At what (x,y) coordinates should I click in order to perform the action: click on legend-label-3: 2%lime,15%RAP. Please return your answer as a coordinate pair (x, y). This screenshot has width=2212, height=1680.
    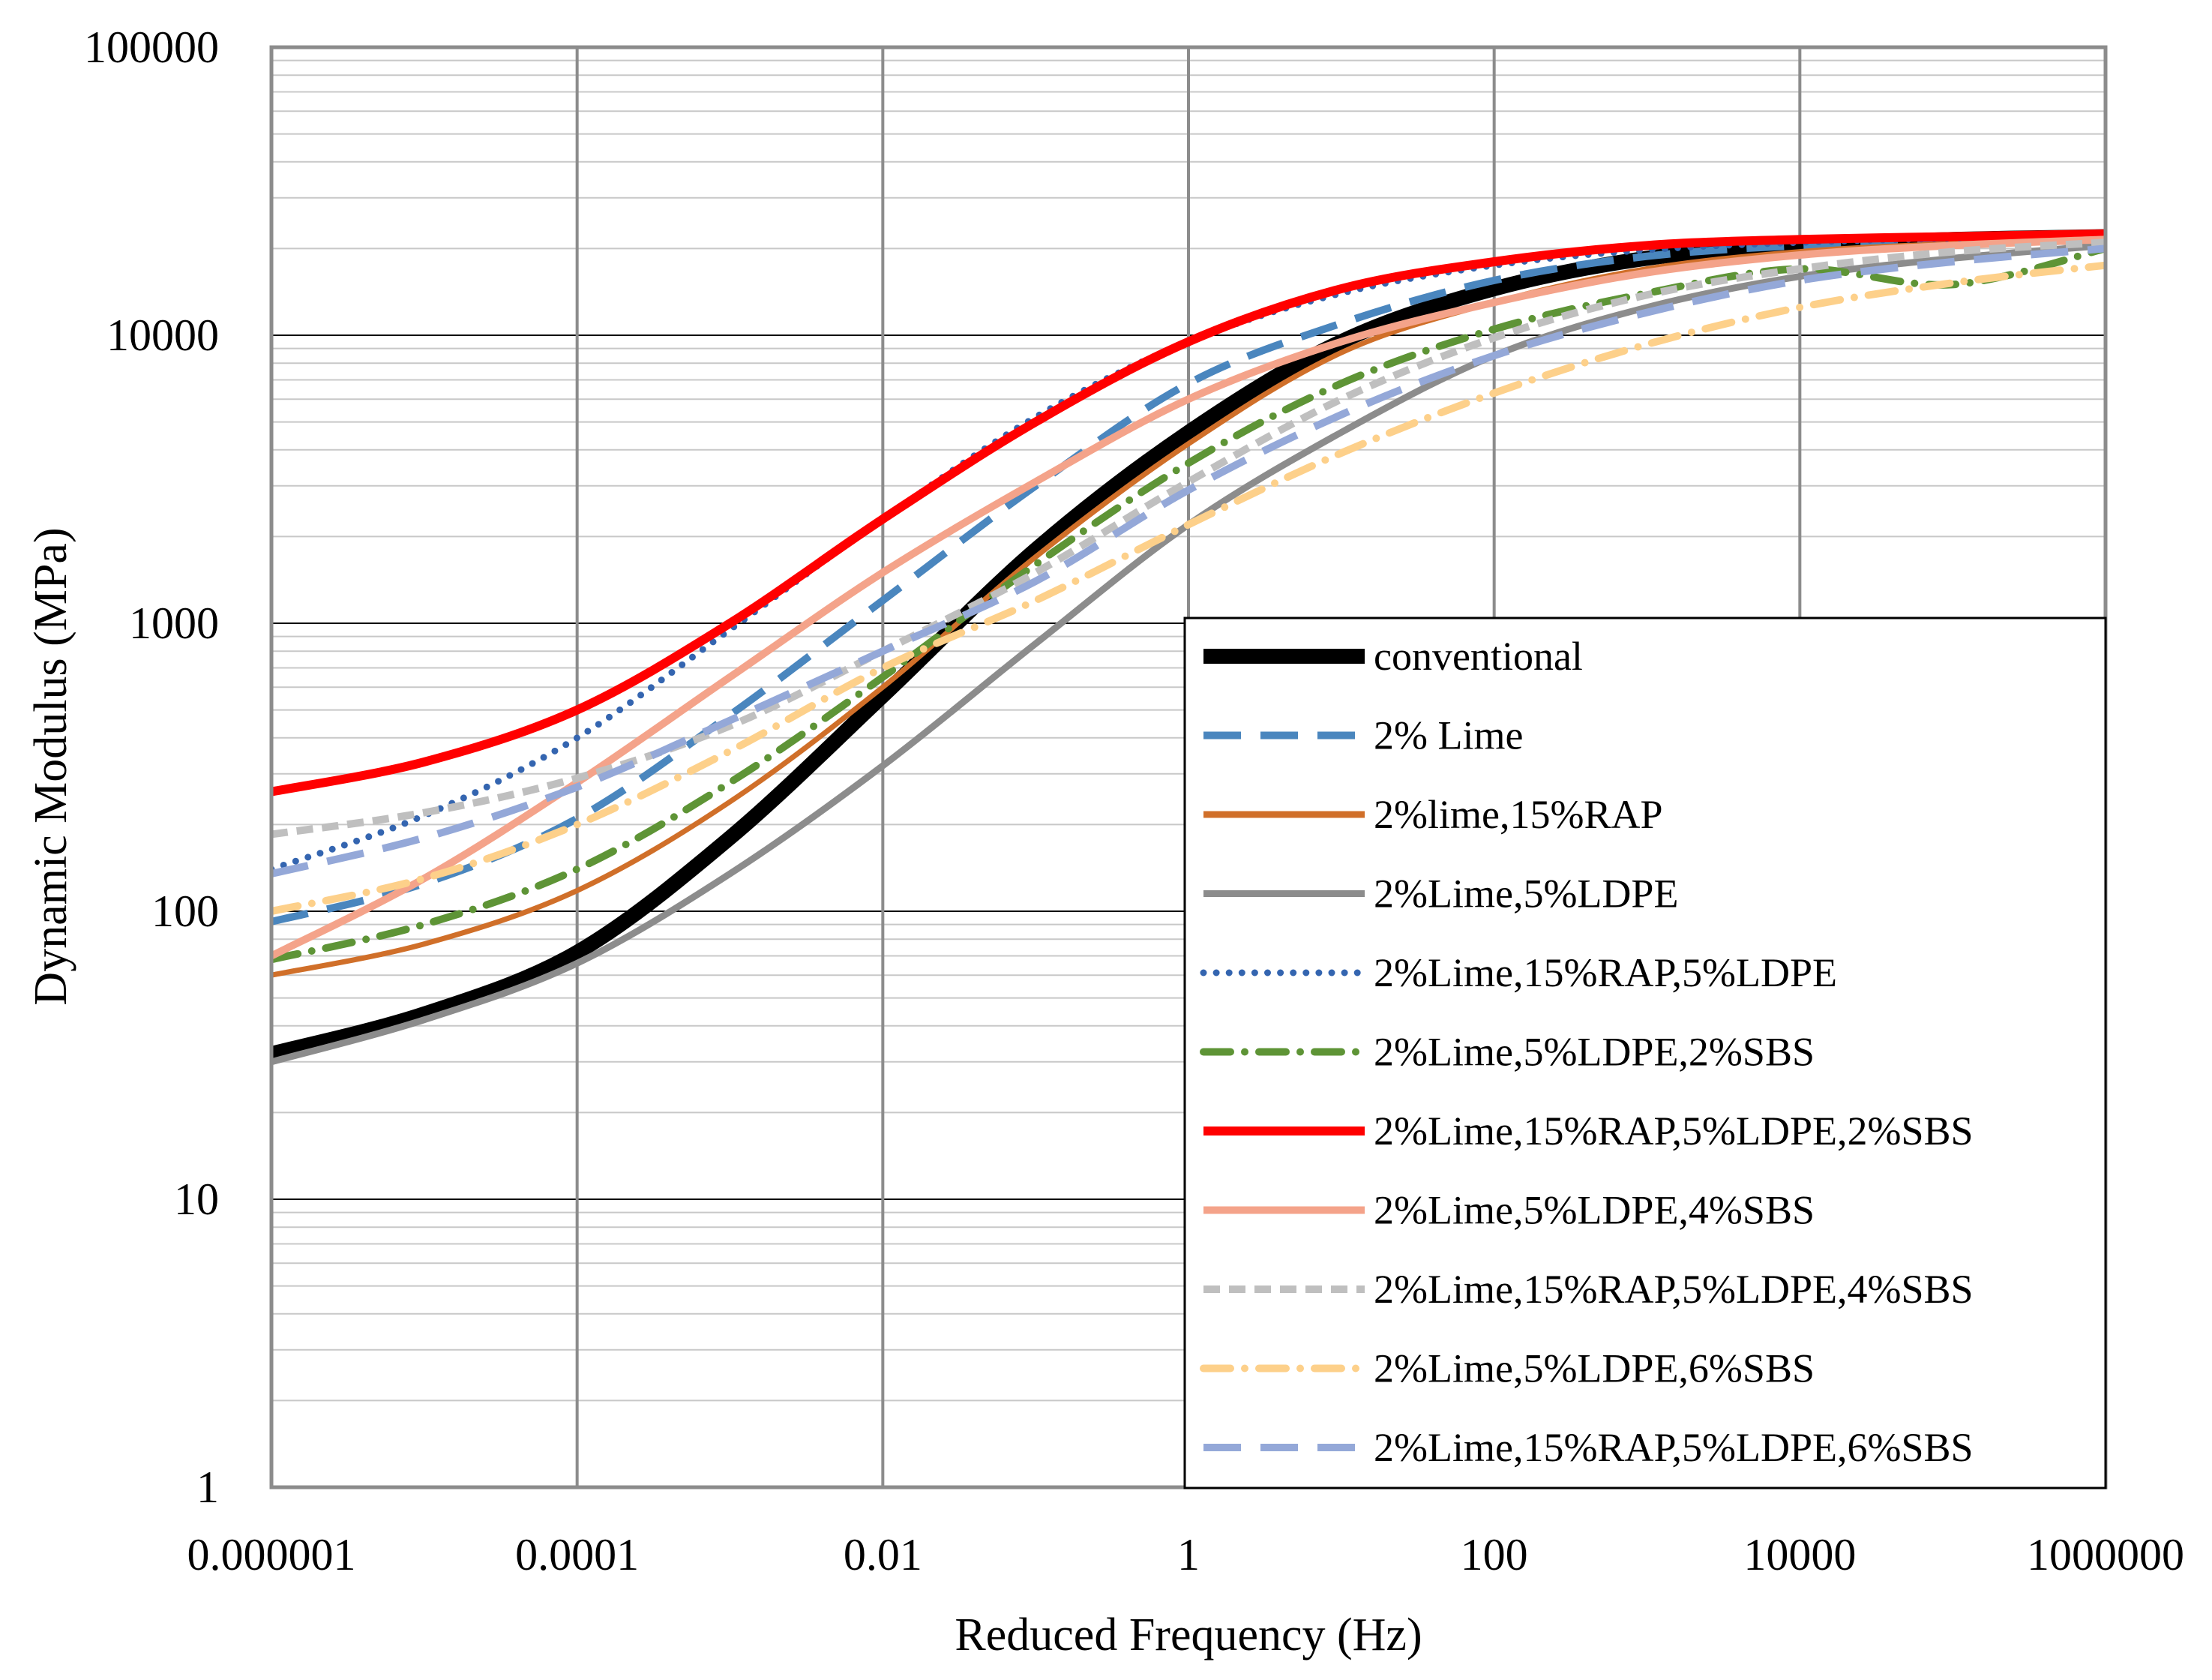
    Looking at the image, I should click on (1518, 814).